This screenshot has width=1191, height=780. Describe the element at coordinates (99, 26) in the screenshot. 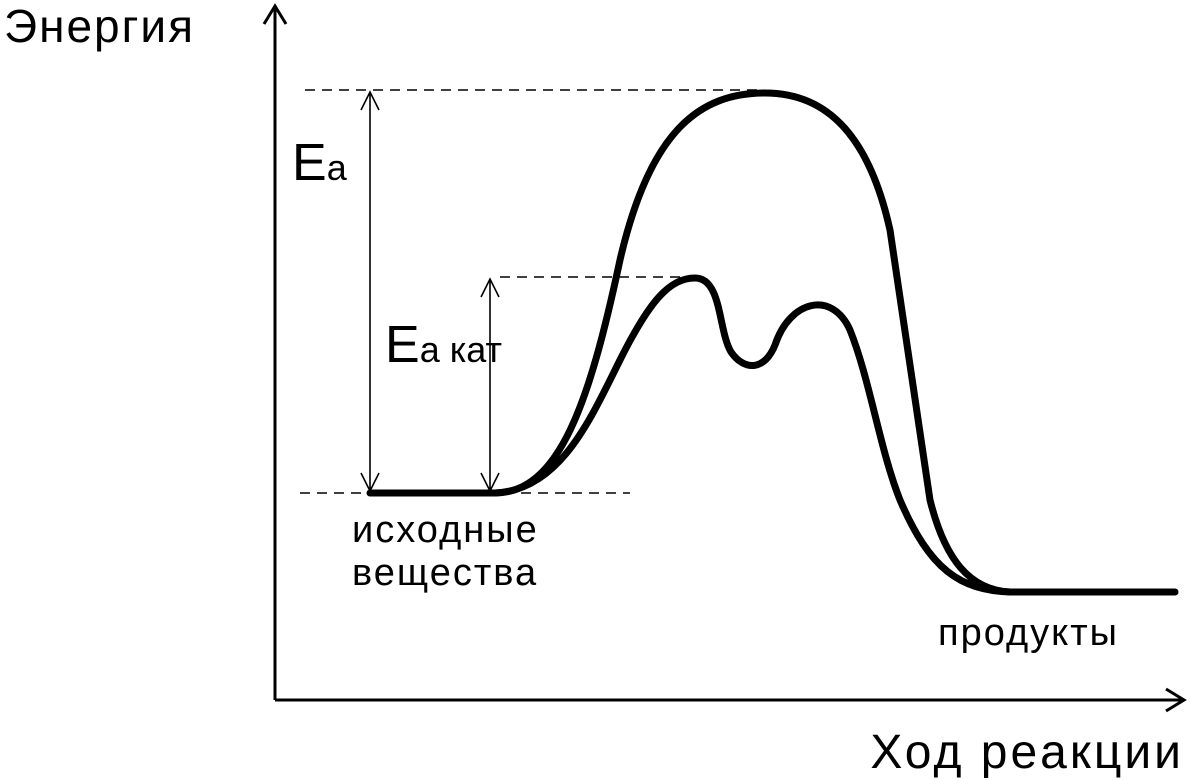

I see `y-axis-label: Энергия` at that location.